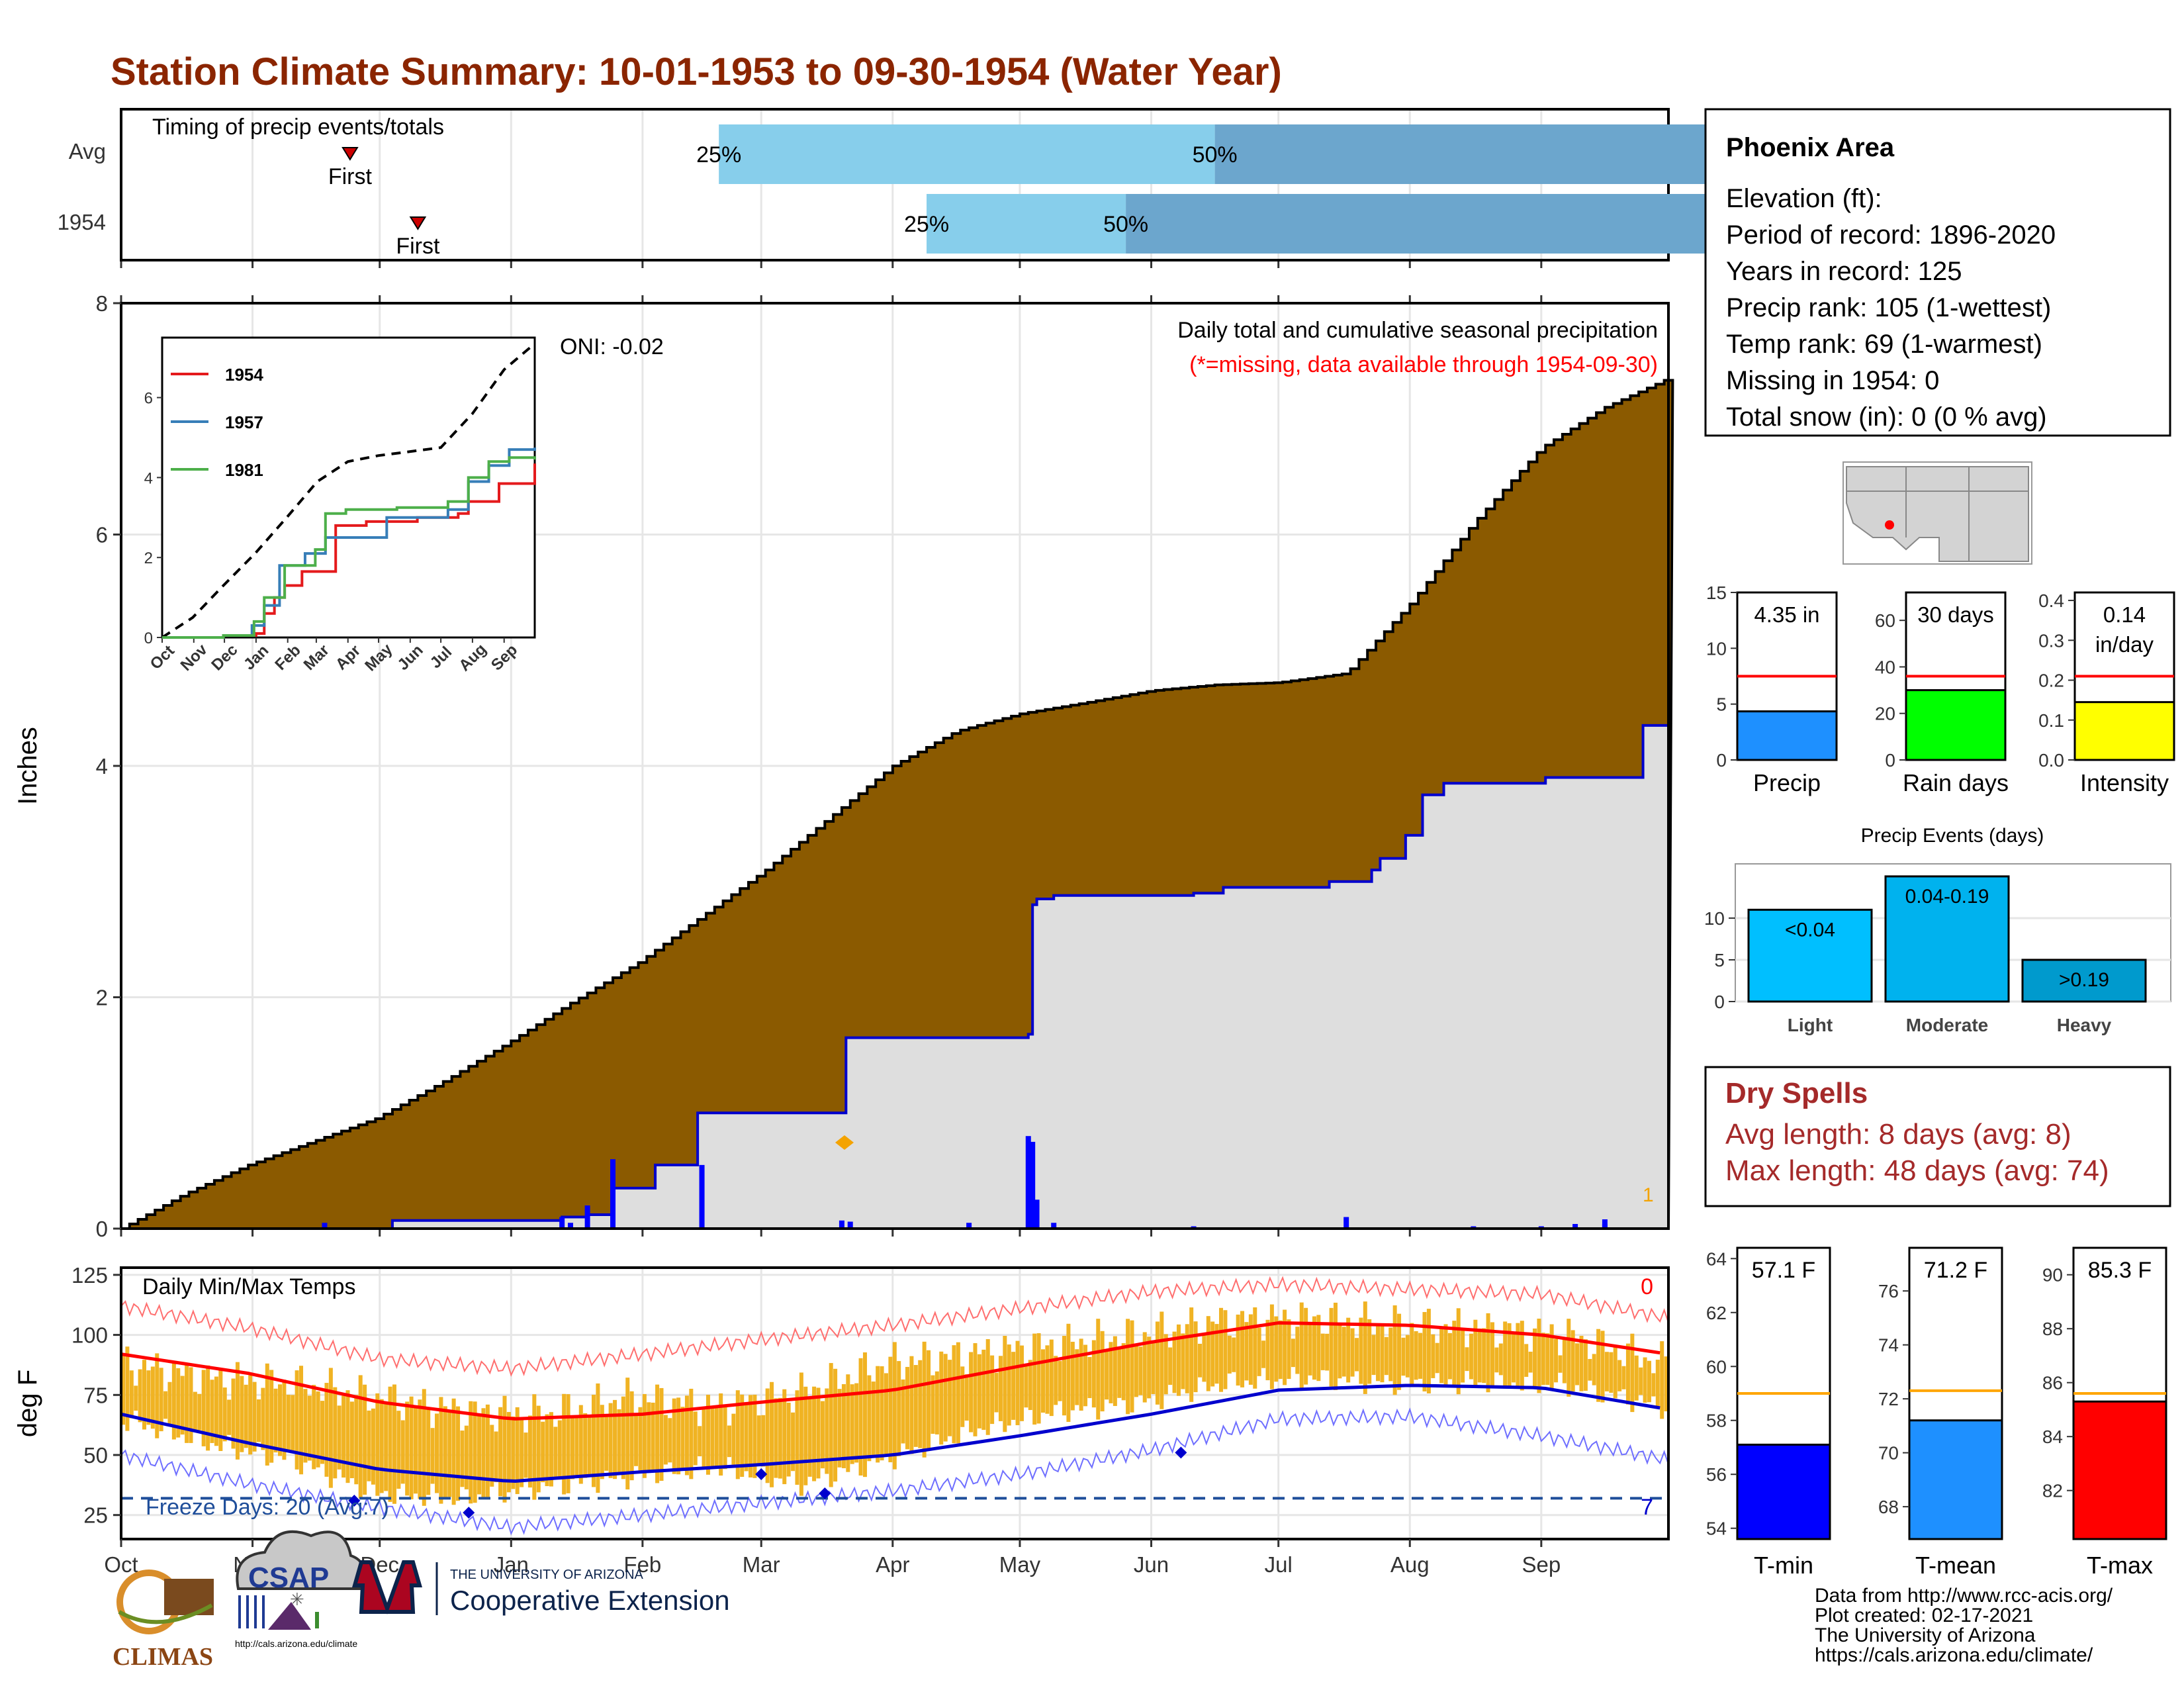 The height and width of the screenshot is (1688, 2184). Describe the element at coordinates (1410, 1564) in the screenshot. I see `month-label: Aug` at that location.